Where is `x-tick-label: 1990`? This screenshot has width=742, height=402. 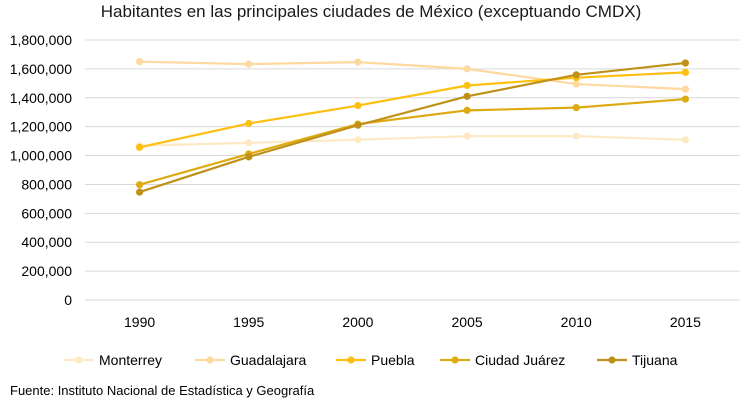
x-tick-label: 1990 is located at coordinates (139, 322).